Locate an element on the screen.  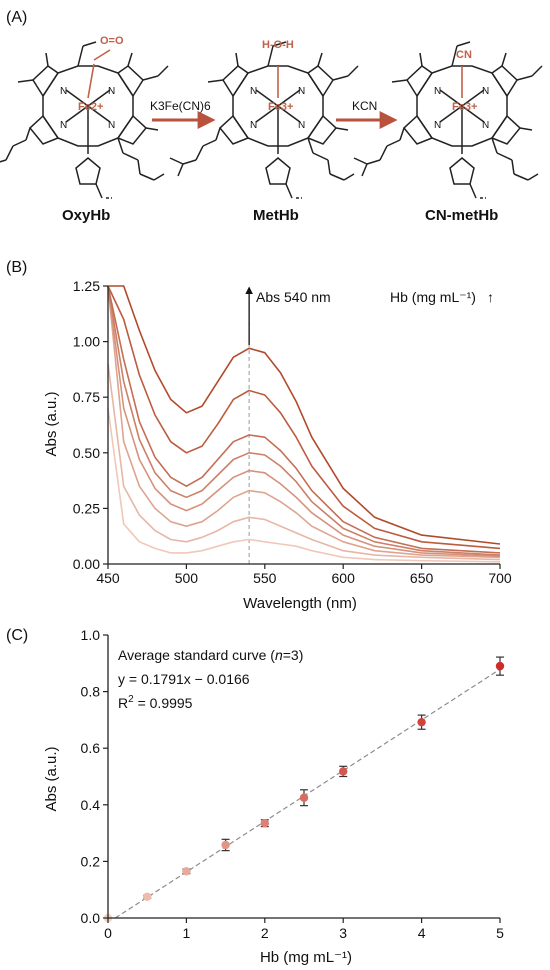
molecule-oxyhb: Fe2+ O=O N N N N is located at coordinates (84, 117).